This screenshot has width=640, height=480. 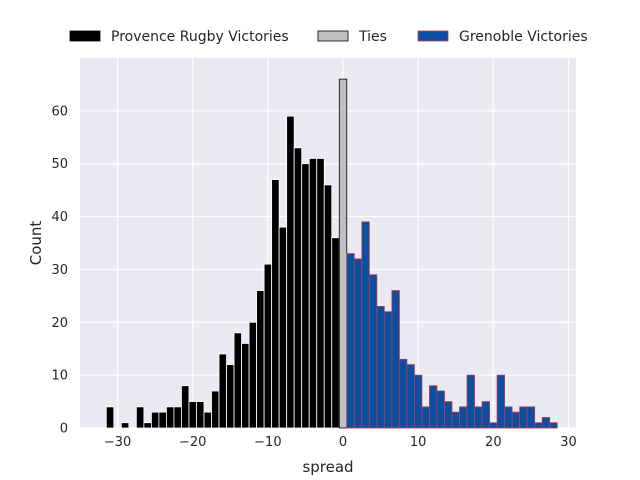 I want to click on y-tick-label: 10, so click(x=59, y=376).